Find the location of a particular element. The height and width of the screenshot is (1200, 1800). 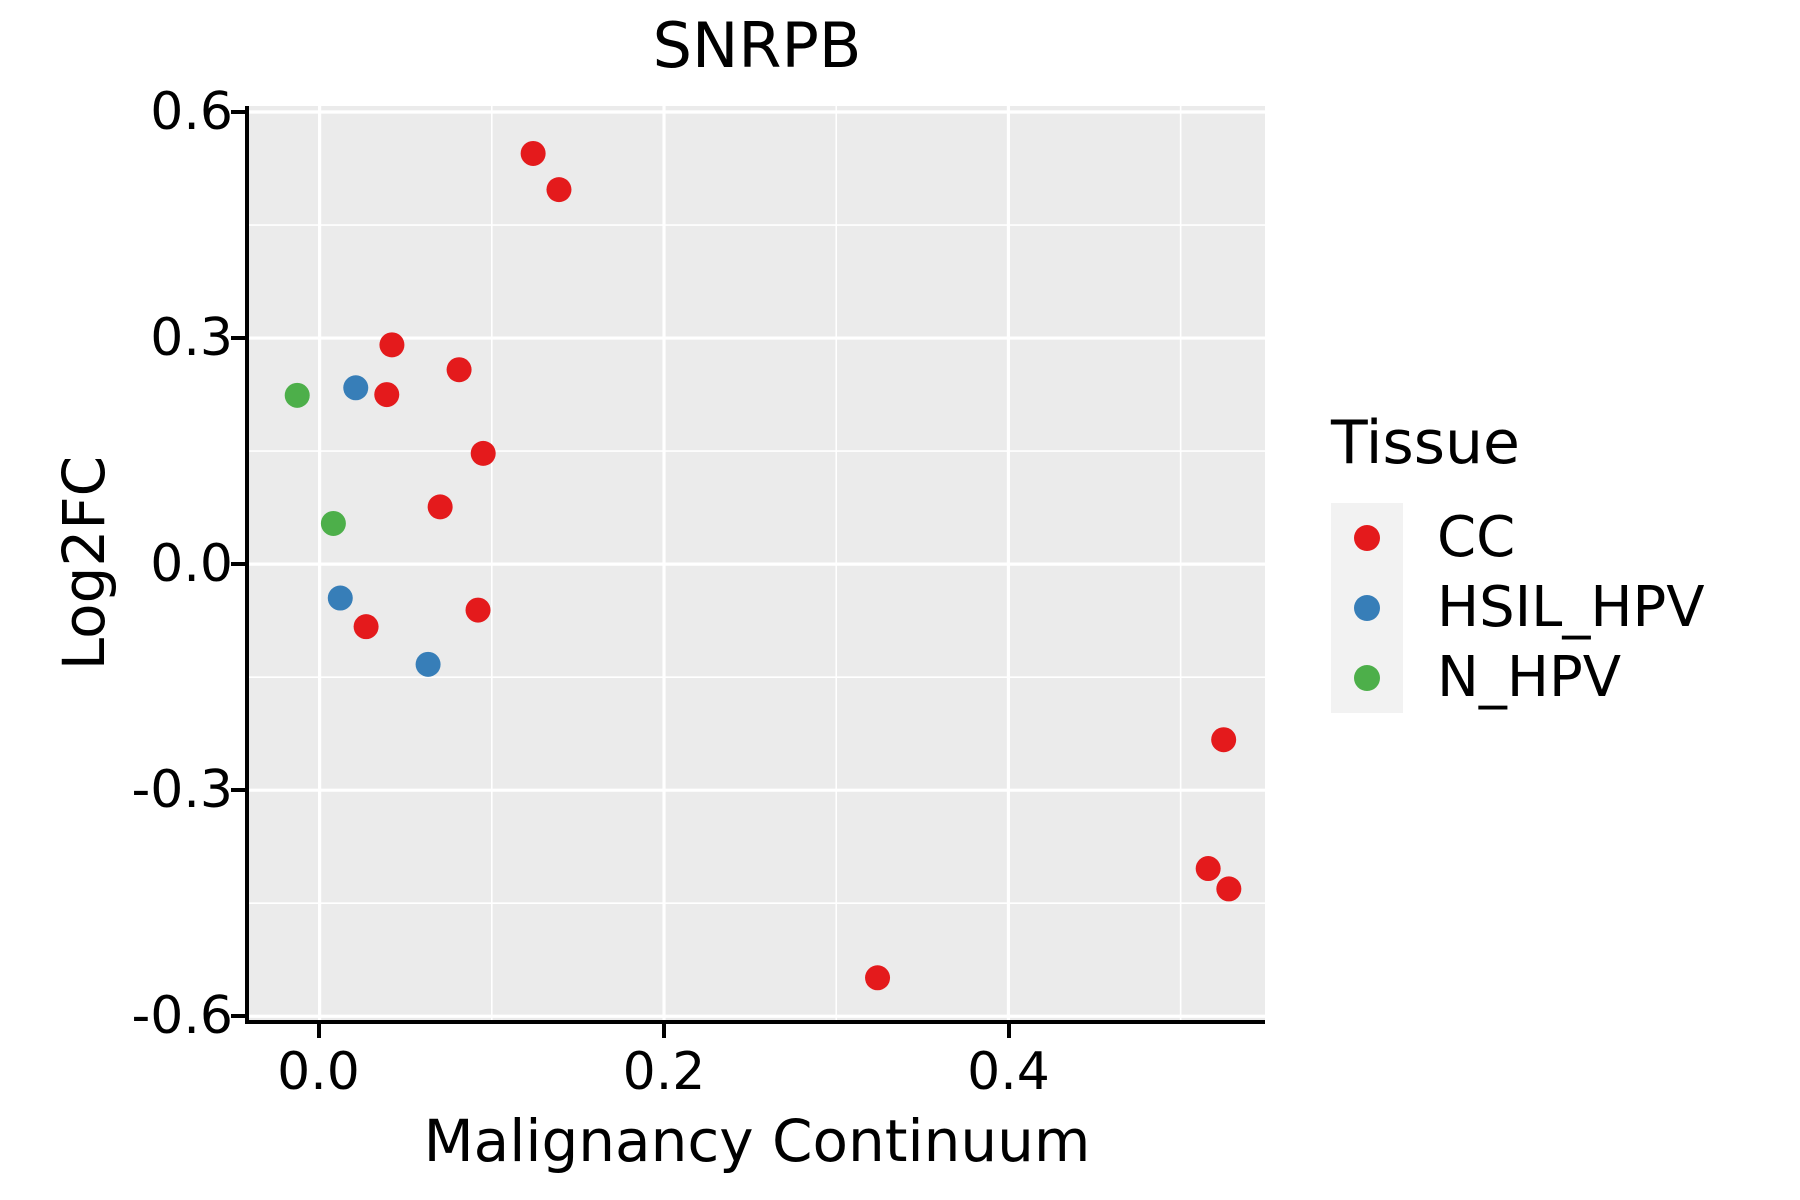

legend-item-hsil-hpv: HSIL_HPV is located at coordinates (1518, 608).